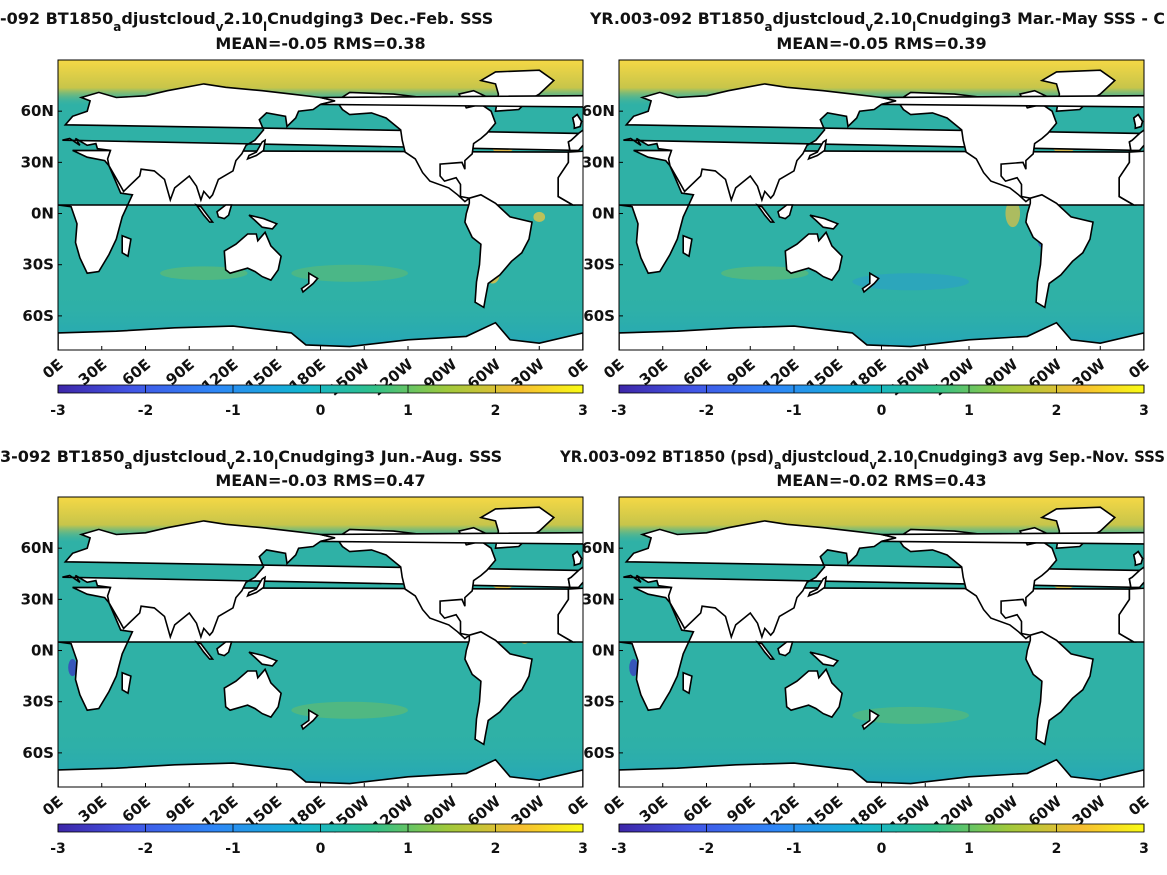 The height and width of the screenshot is (875, 1167). I want to click on y-tick-label: 60S, so click(599, 316).